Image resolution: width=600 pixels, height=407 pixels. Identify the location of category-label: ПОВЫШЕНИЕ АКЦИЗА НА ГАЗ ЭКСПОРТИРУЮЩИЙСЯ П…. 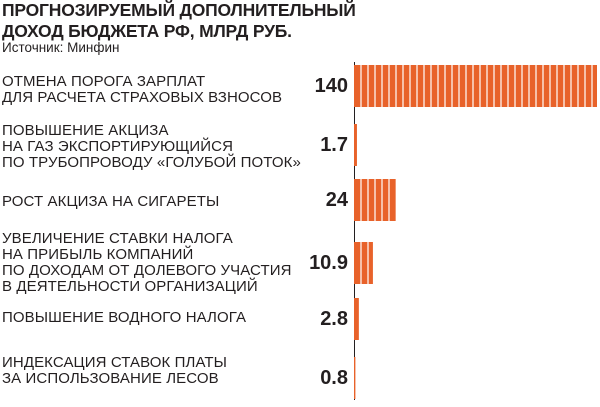
(152, 147).